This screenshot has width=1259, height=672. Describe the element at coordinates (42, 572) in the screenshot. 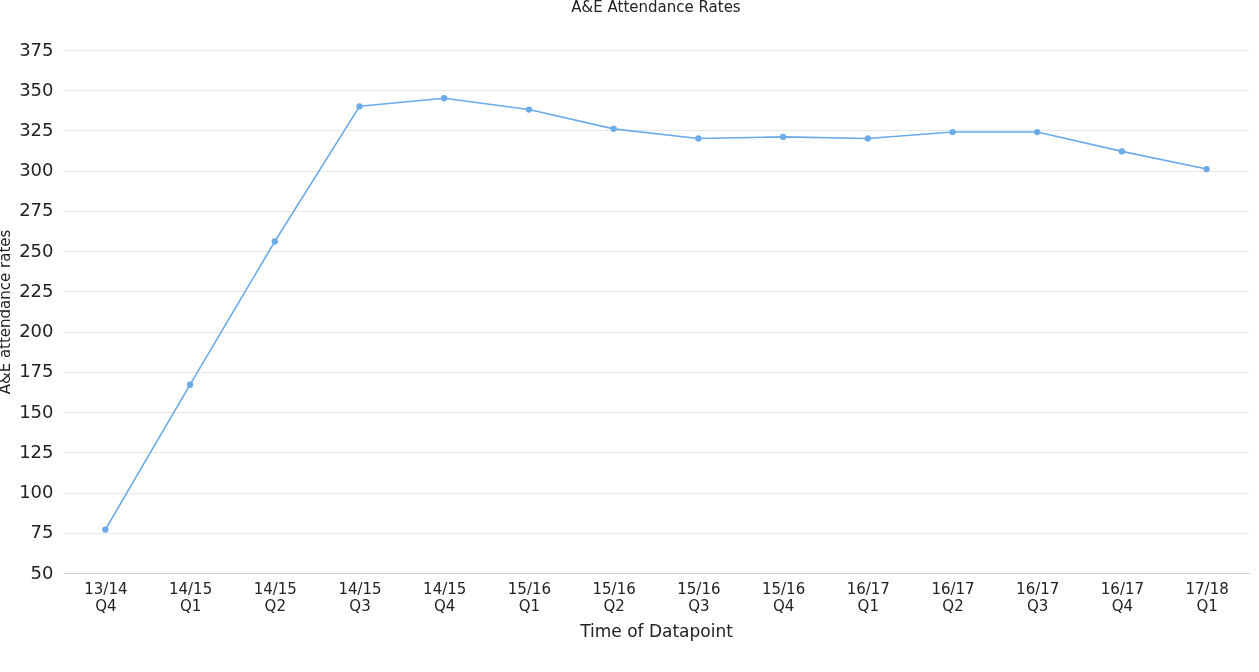

I see `y-tick-label: 50` at that location.